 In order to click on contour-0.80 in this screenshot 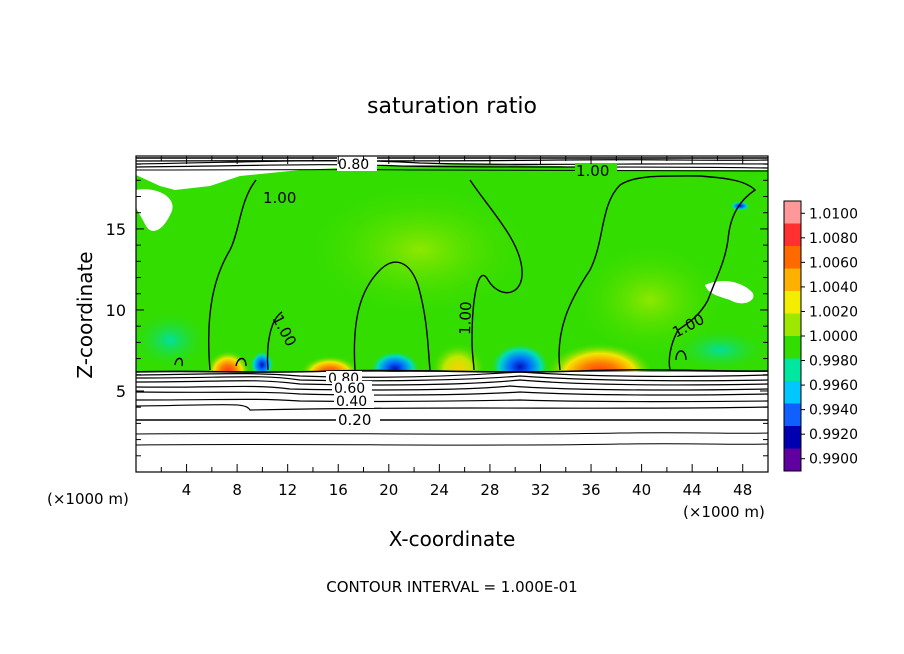, I will do `click(452, 378)`.